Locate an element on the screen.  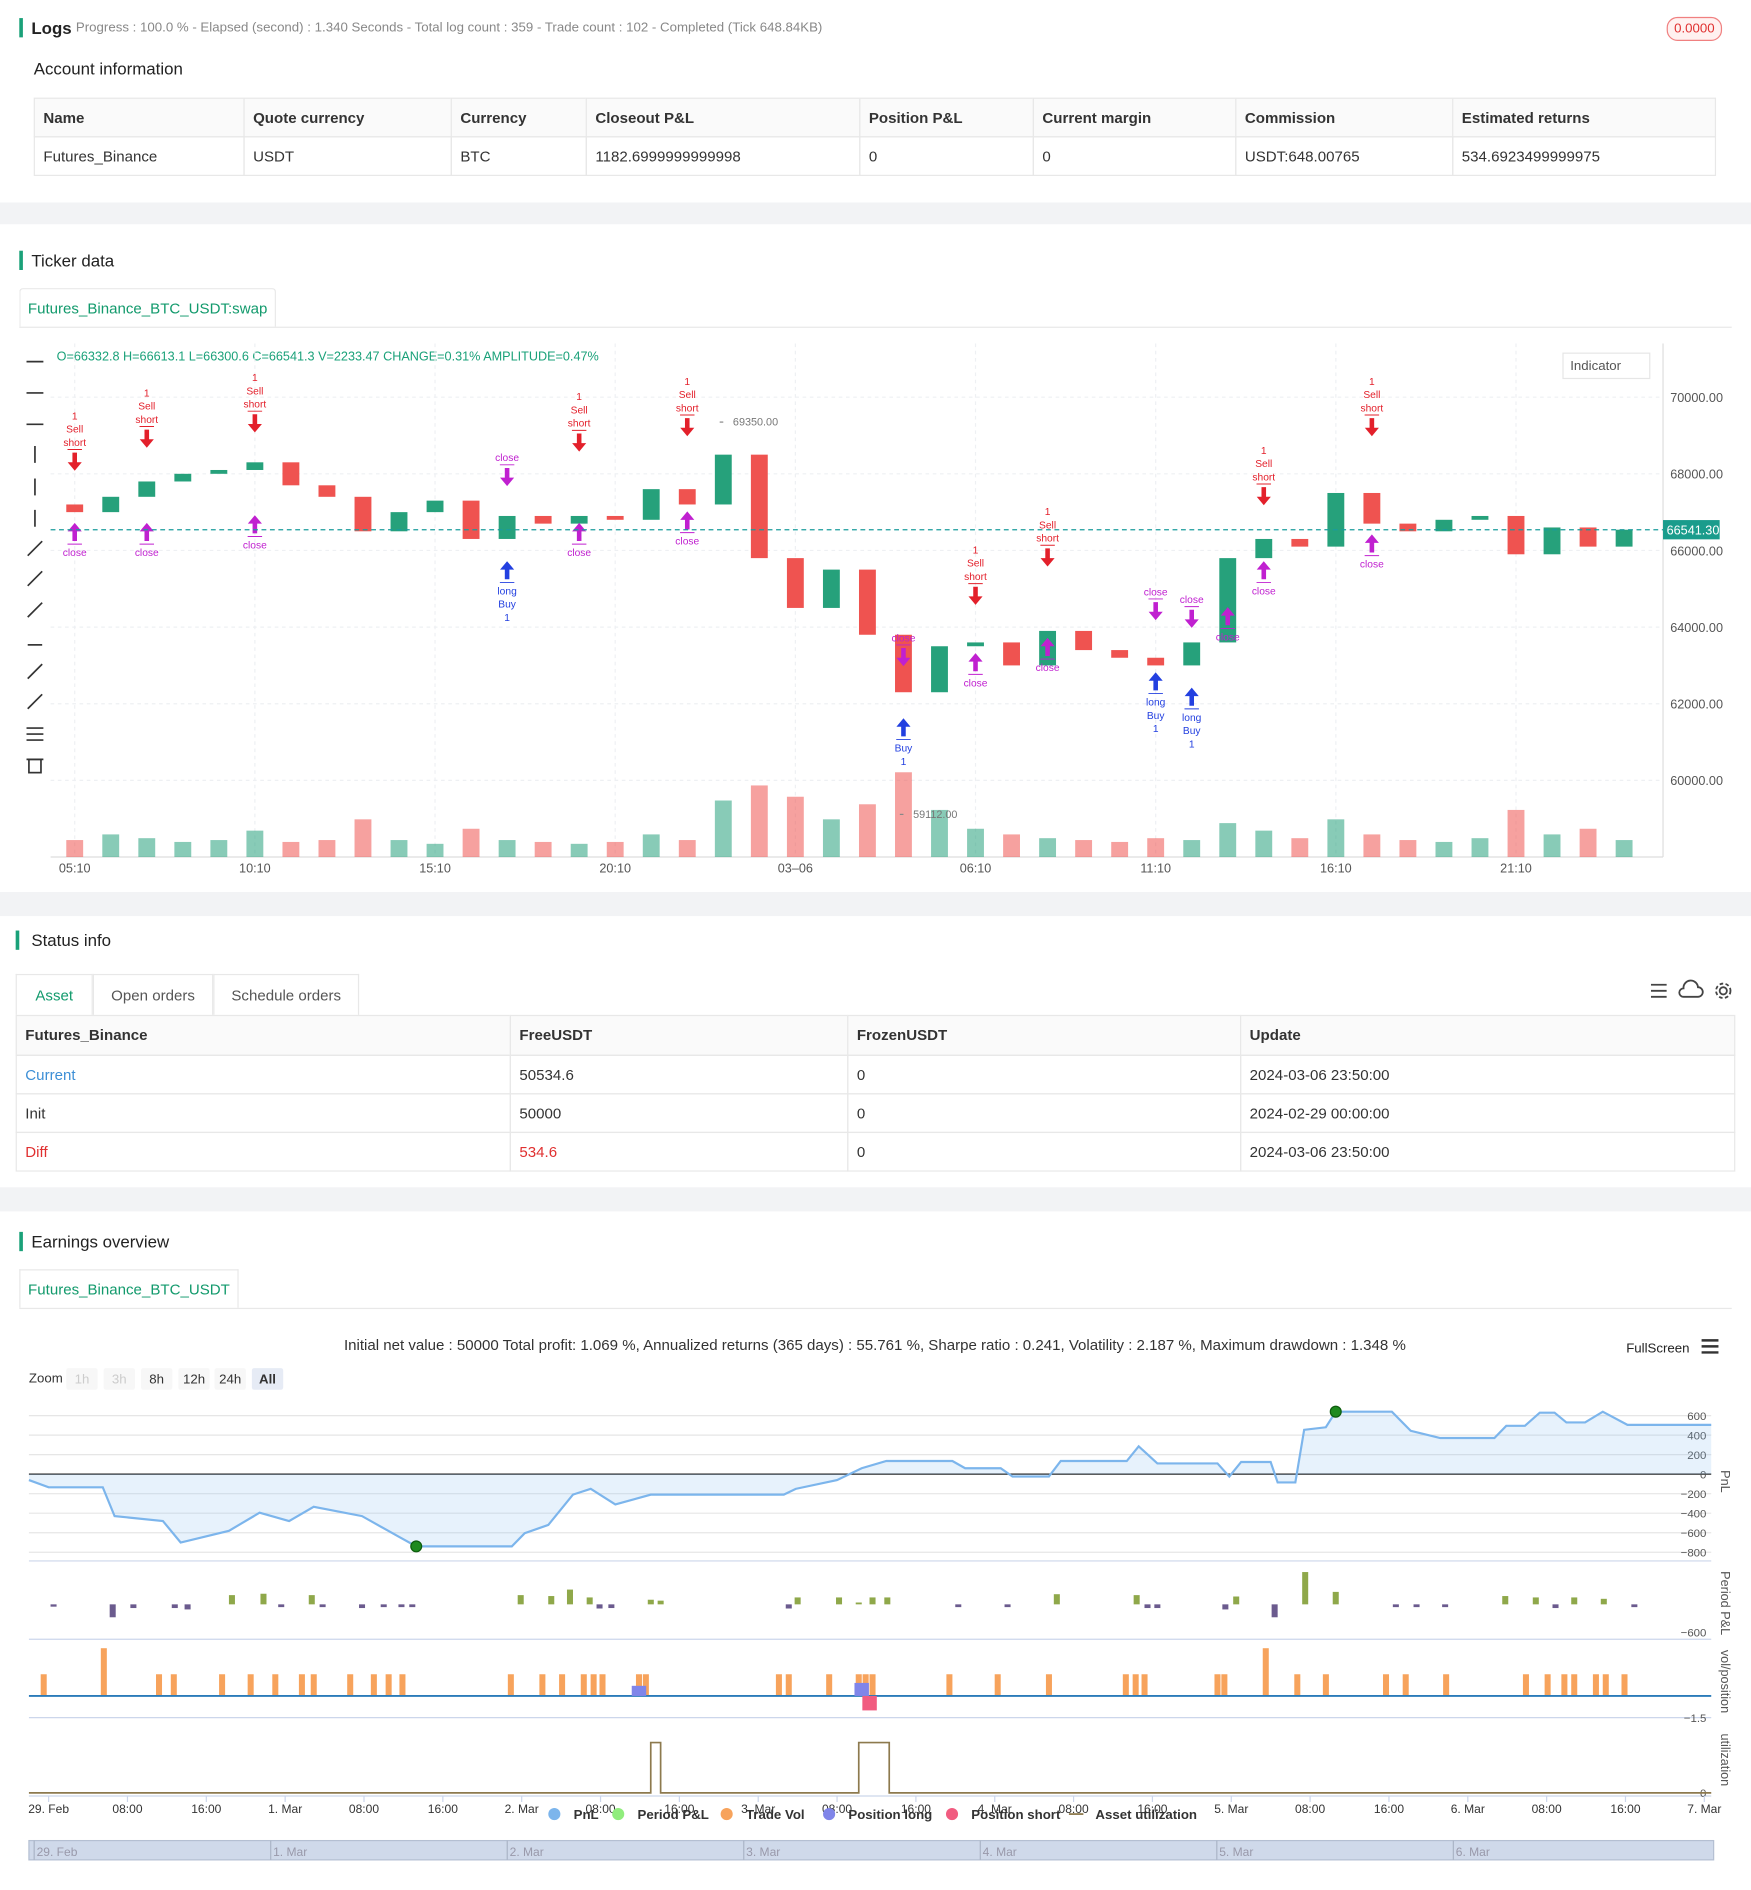
legend-label: PnL is located at coordinates (586, 1814).